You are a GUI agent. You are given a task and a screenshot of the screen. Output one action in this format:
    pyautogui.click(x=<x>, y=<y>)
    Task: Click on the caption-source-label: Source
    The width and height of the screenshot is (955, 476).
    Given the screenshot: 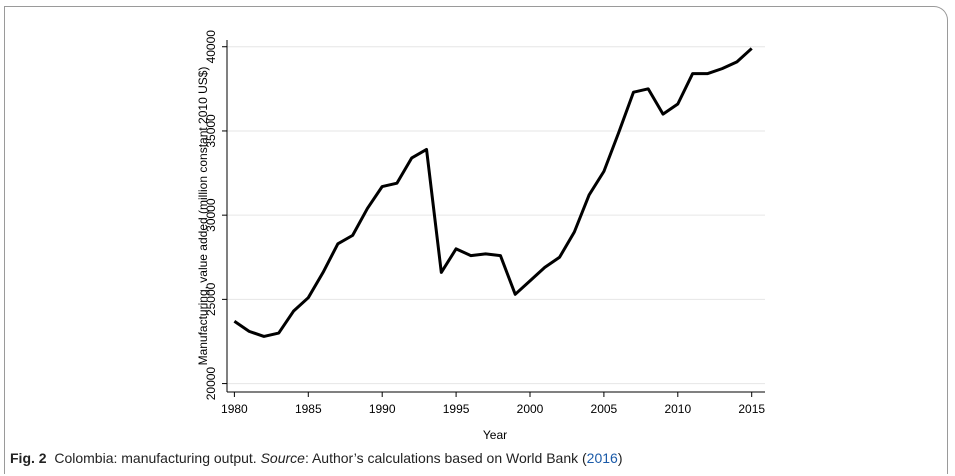 What is the action you would take?
    pyautogui.click(x=282, y=458)
    